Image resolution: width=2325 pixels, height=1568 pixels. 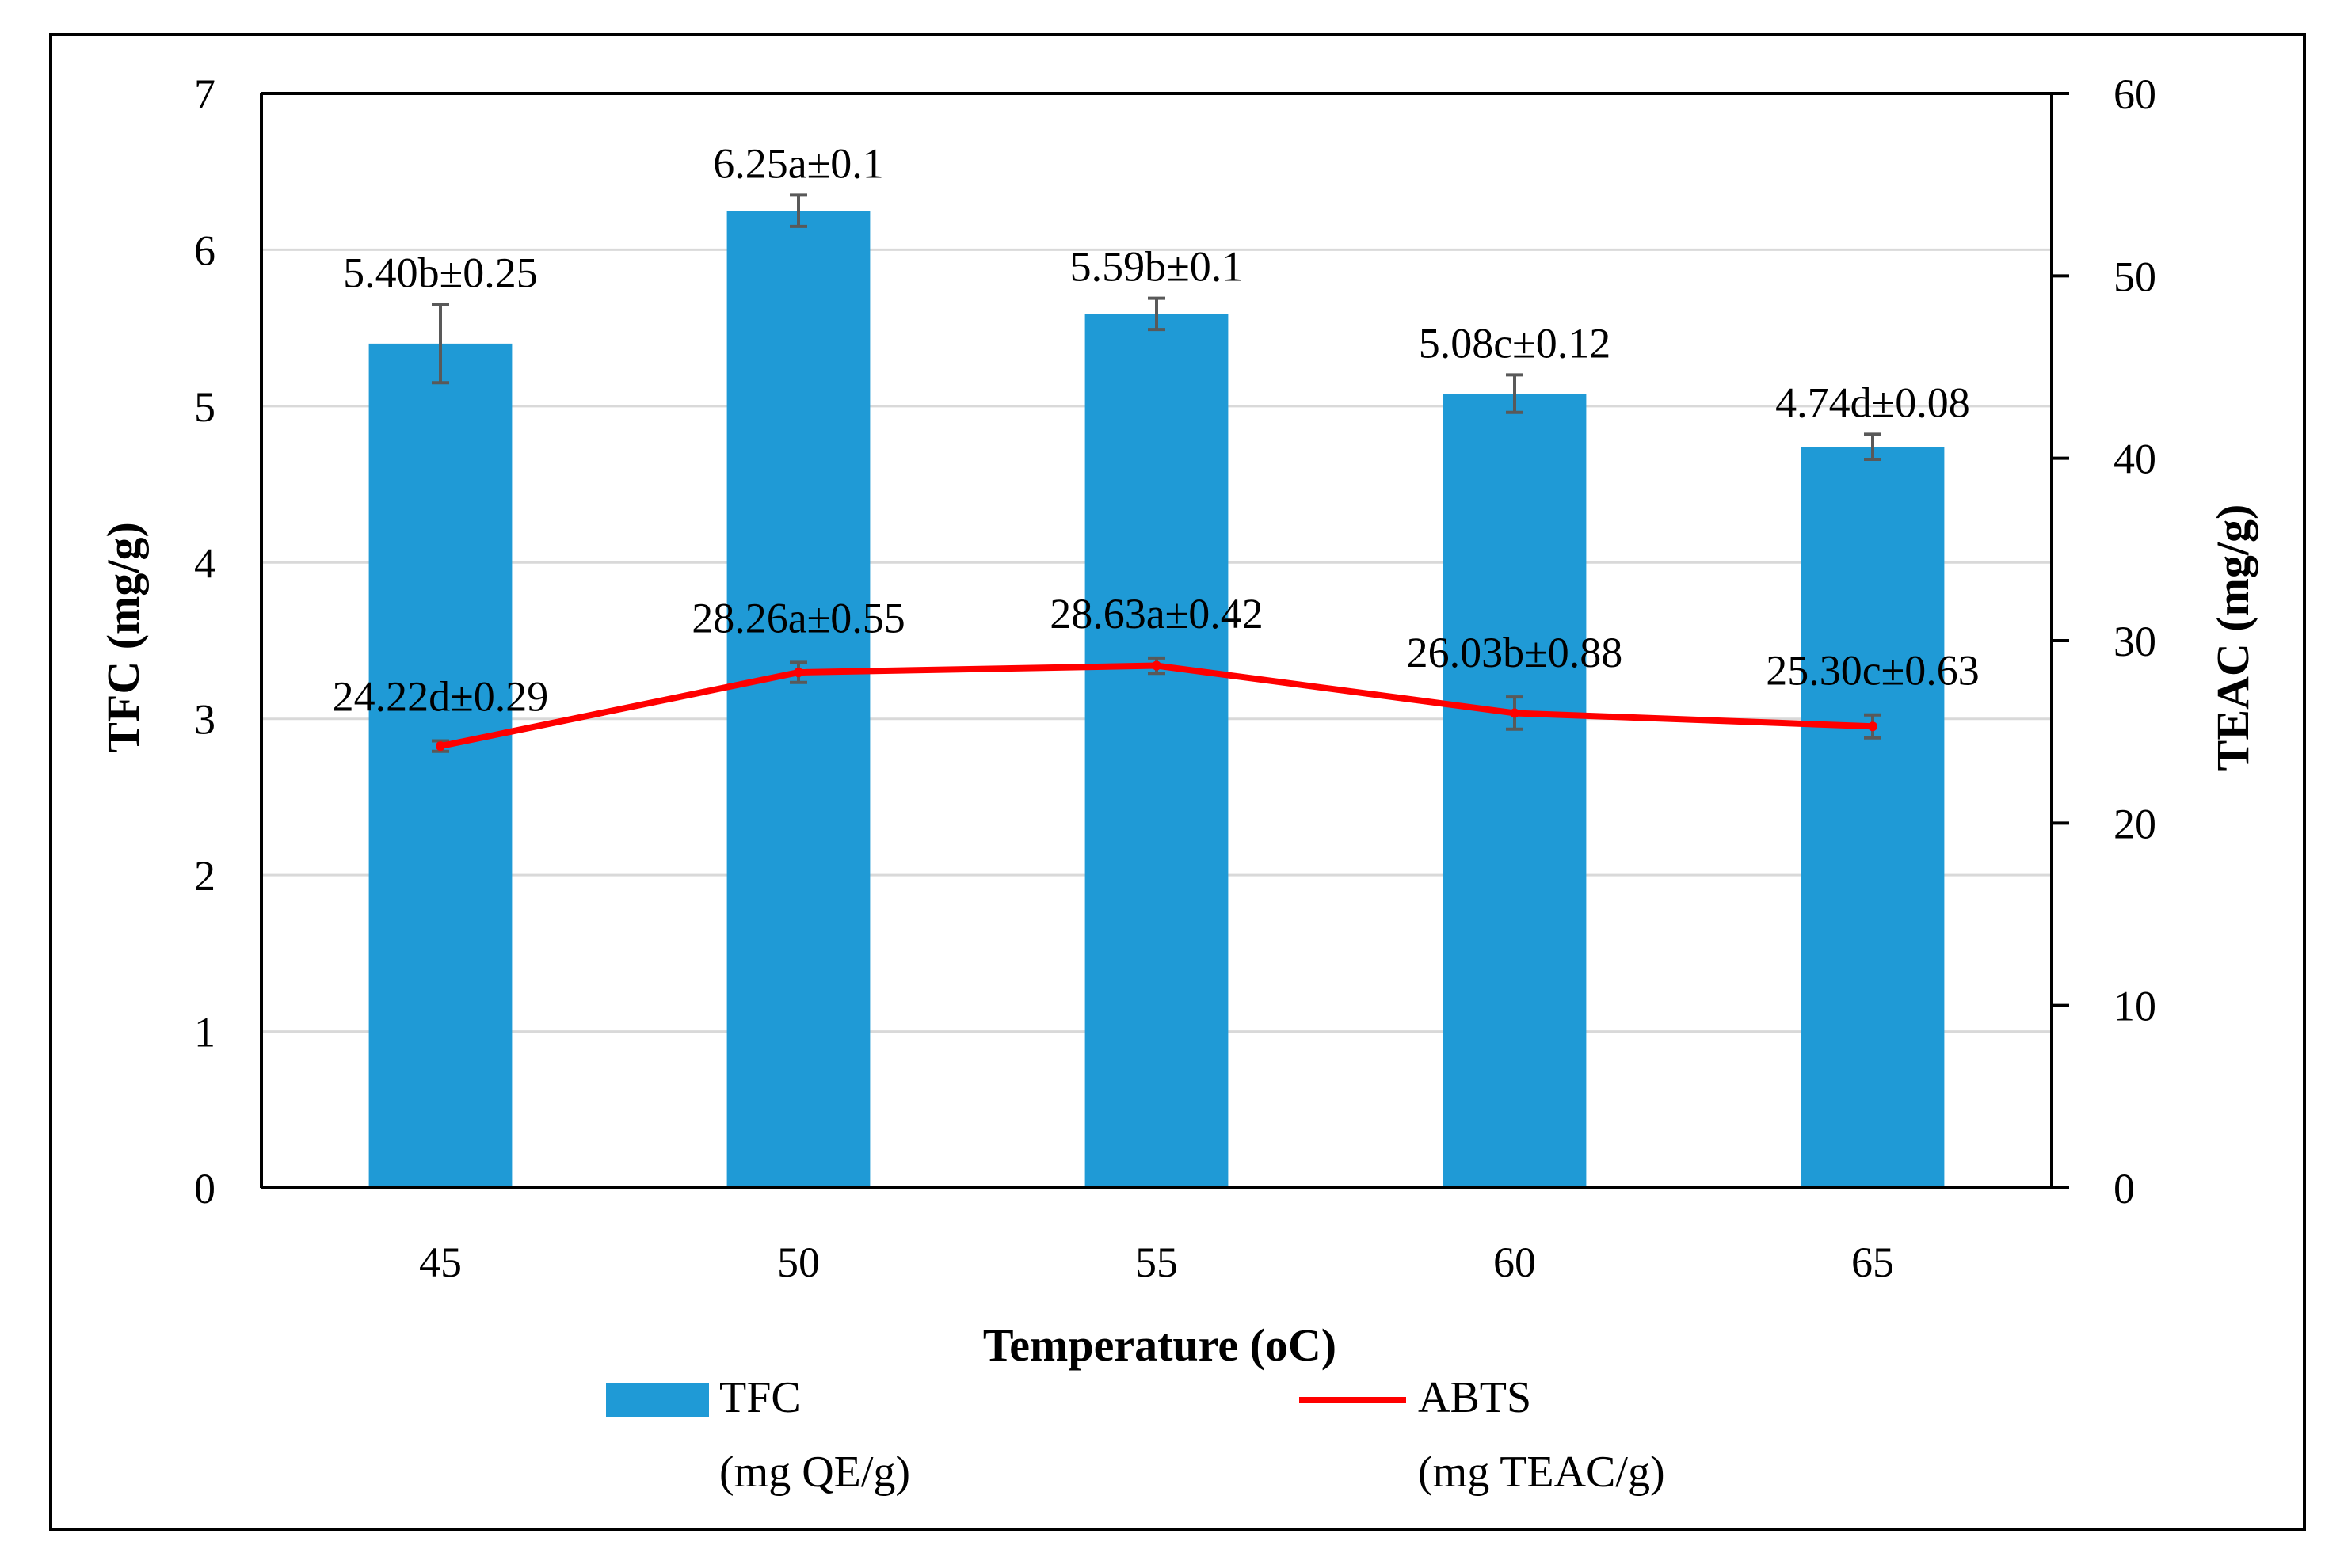 What do you see at coordinates (2134, 823) in the screenshot?
I see `y-right-tick-label: 20` at bounding box center [2134, 823].